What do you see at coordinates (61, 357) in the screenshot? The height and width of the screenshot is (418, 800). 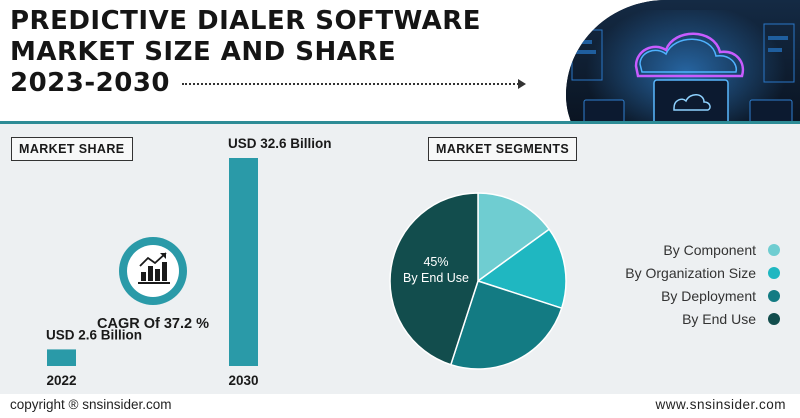 I see `bar-2022` at bounding box center [61, 357].